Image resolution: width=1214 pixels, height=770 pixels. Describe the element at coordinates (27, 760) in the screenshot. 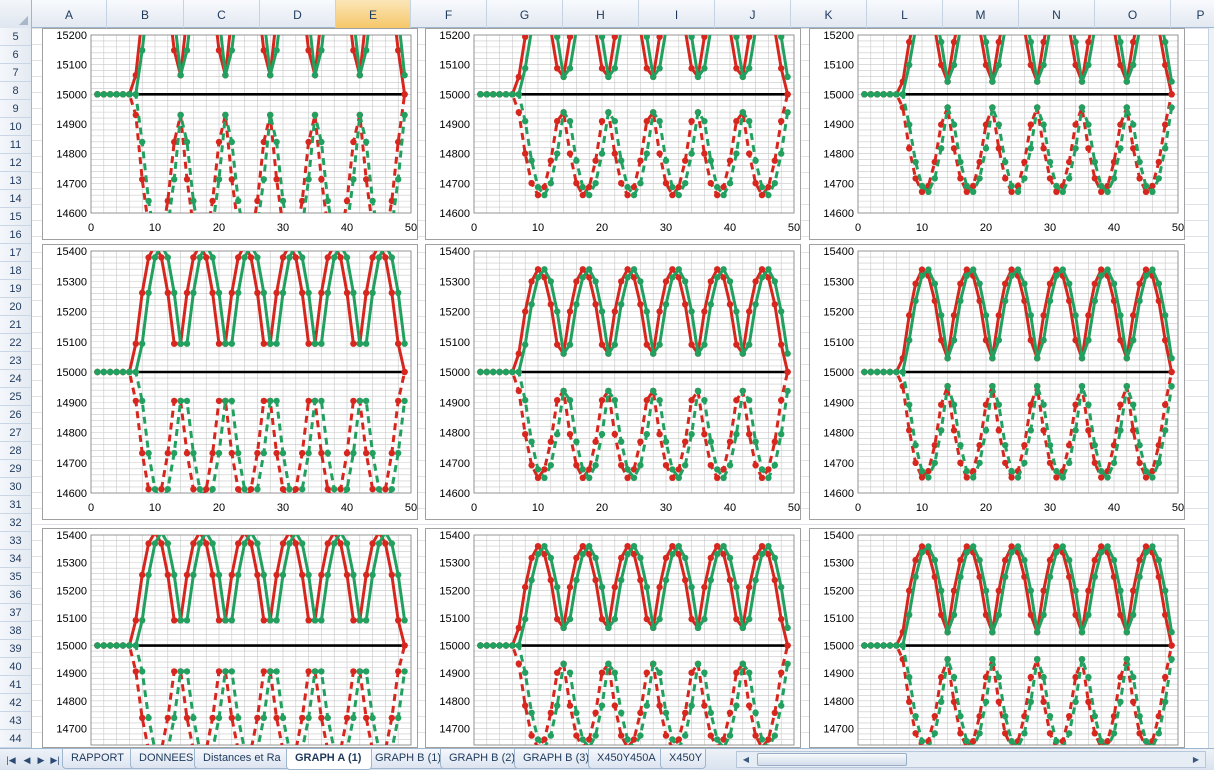

I see `prev-sheet-icon: ◀` at that location.